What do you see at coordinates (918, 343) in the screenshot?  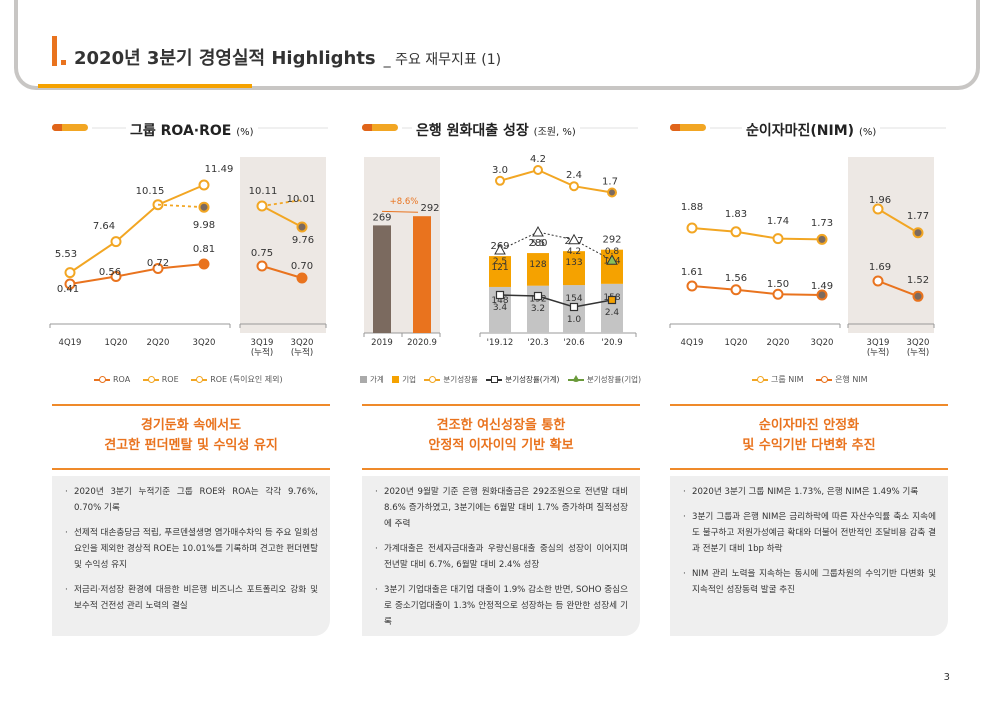 I see `chart-3b-x-label: 3Q20` at bounding box center [918, 343].